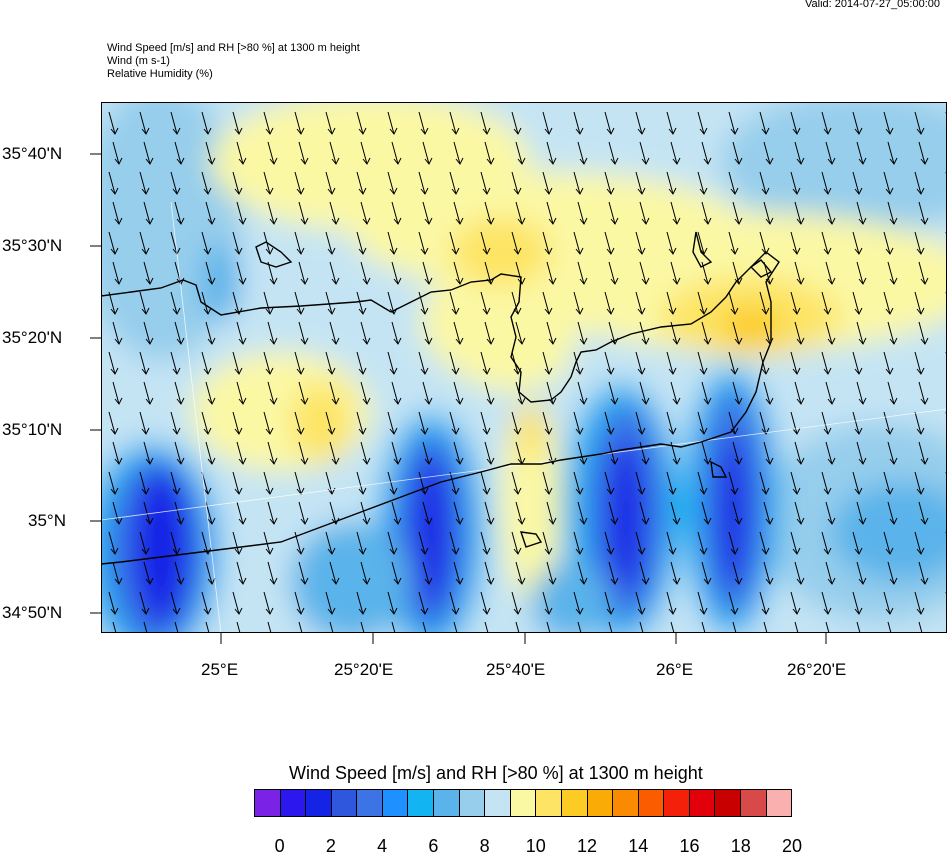  I want to click on valid-time: Valid: 2014-07-27_05:00:00, so click(872, 5).